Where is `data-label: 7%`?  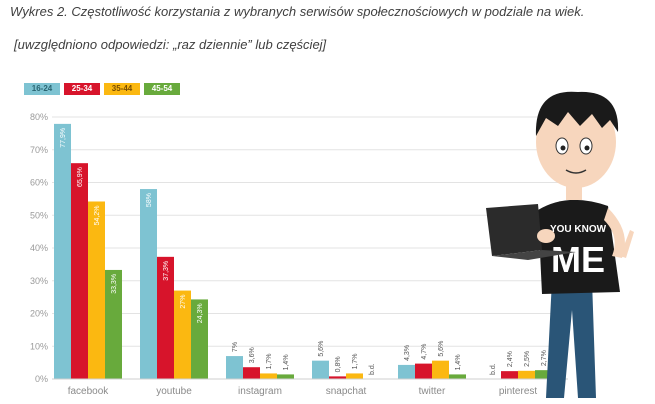
data-label: 7% is located at coordinates (235, 347).